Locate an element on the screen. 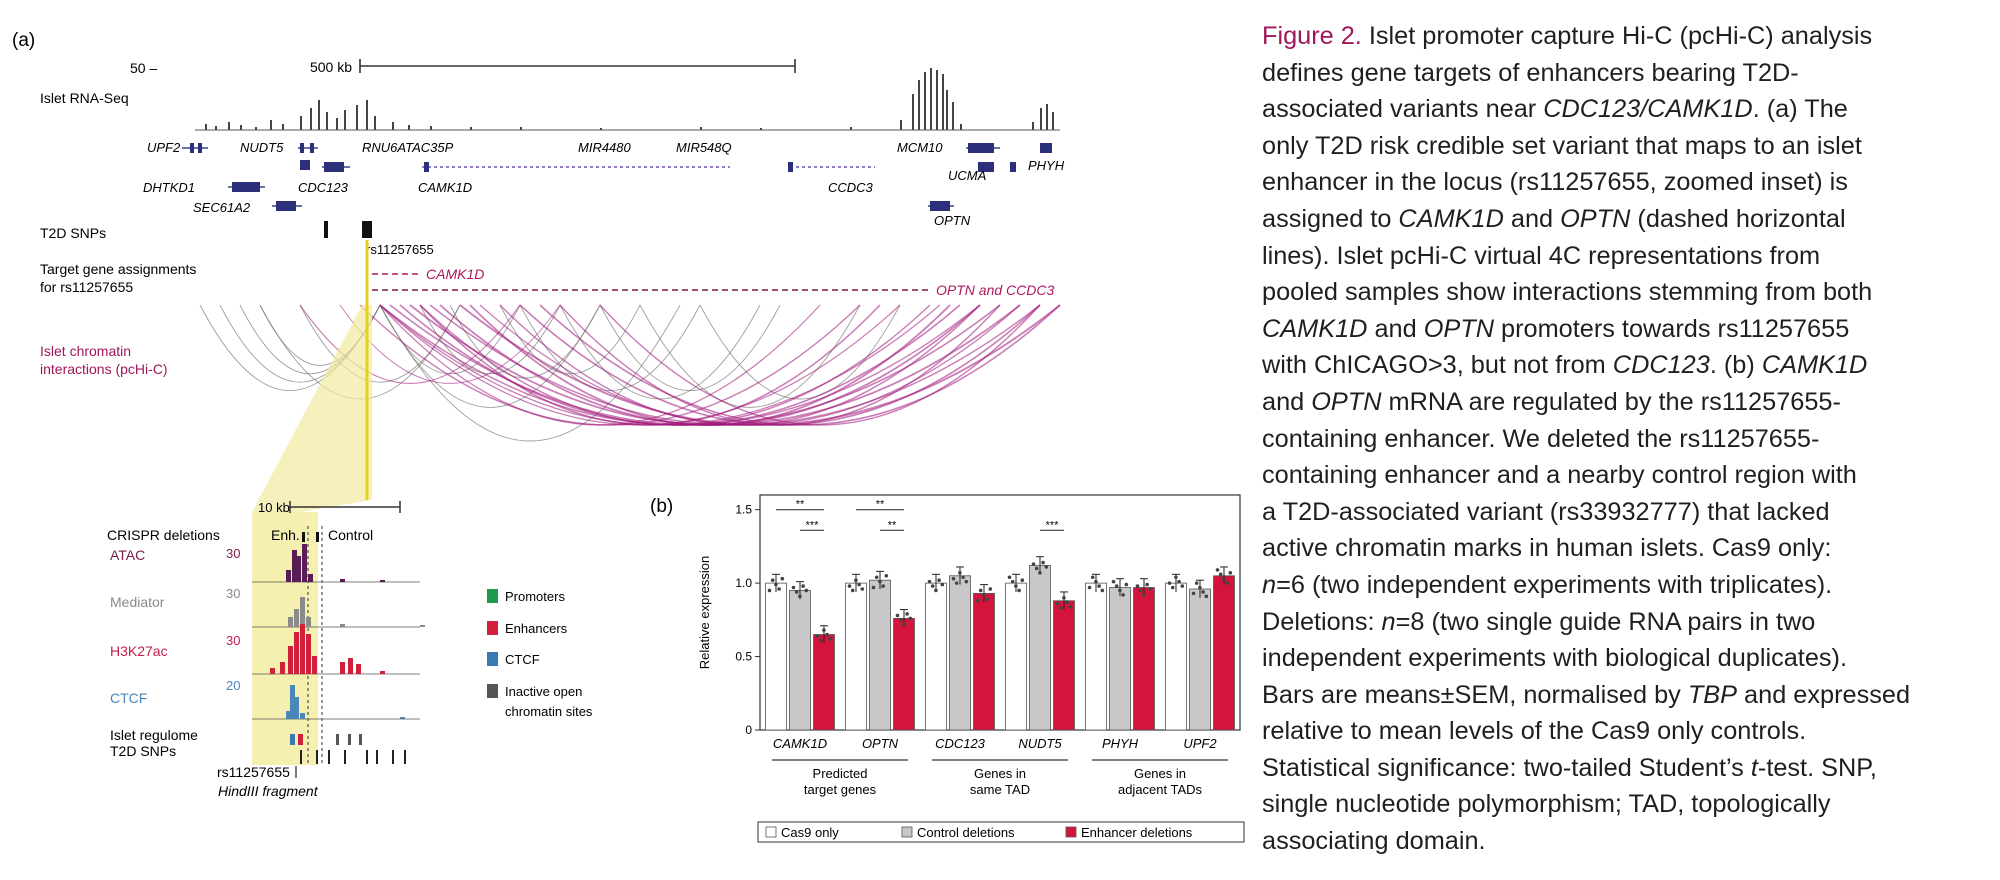  x-tick-label-phyh: PHYH is located at coordinates (1120, 743).